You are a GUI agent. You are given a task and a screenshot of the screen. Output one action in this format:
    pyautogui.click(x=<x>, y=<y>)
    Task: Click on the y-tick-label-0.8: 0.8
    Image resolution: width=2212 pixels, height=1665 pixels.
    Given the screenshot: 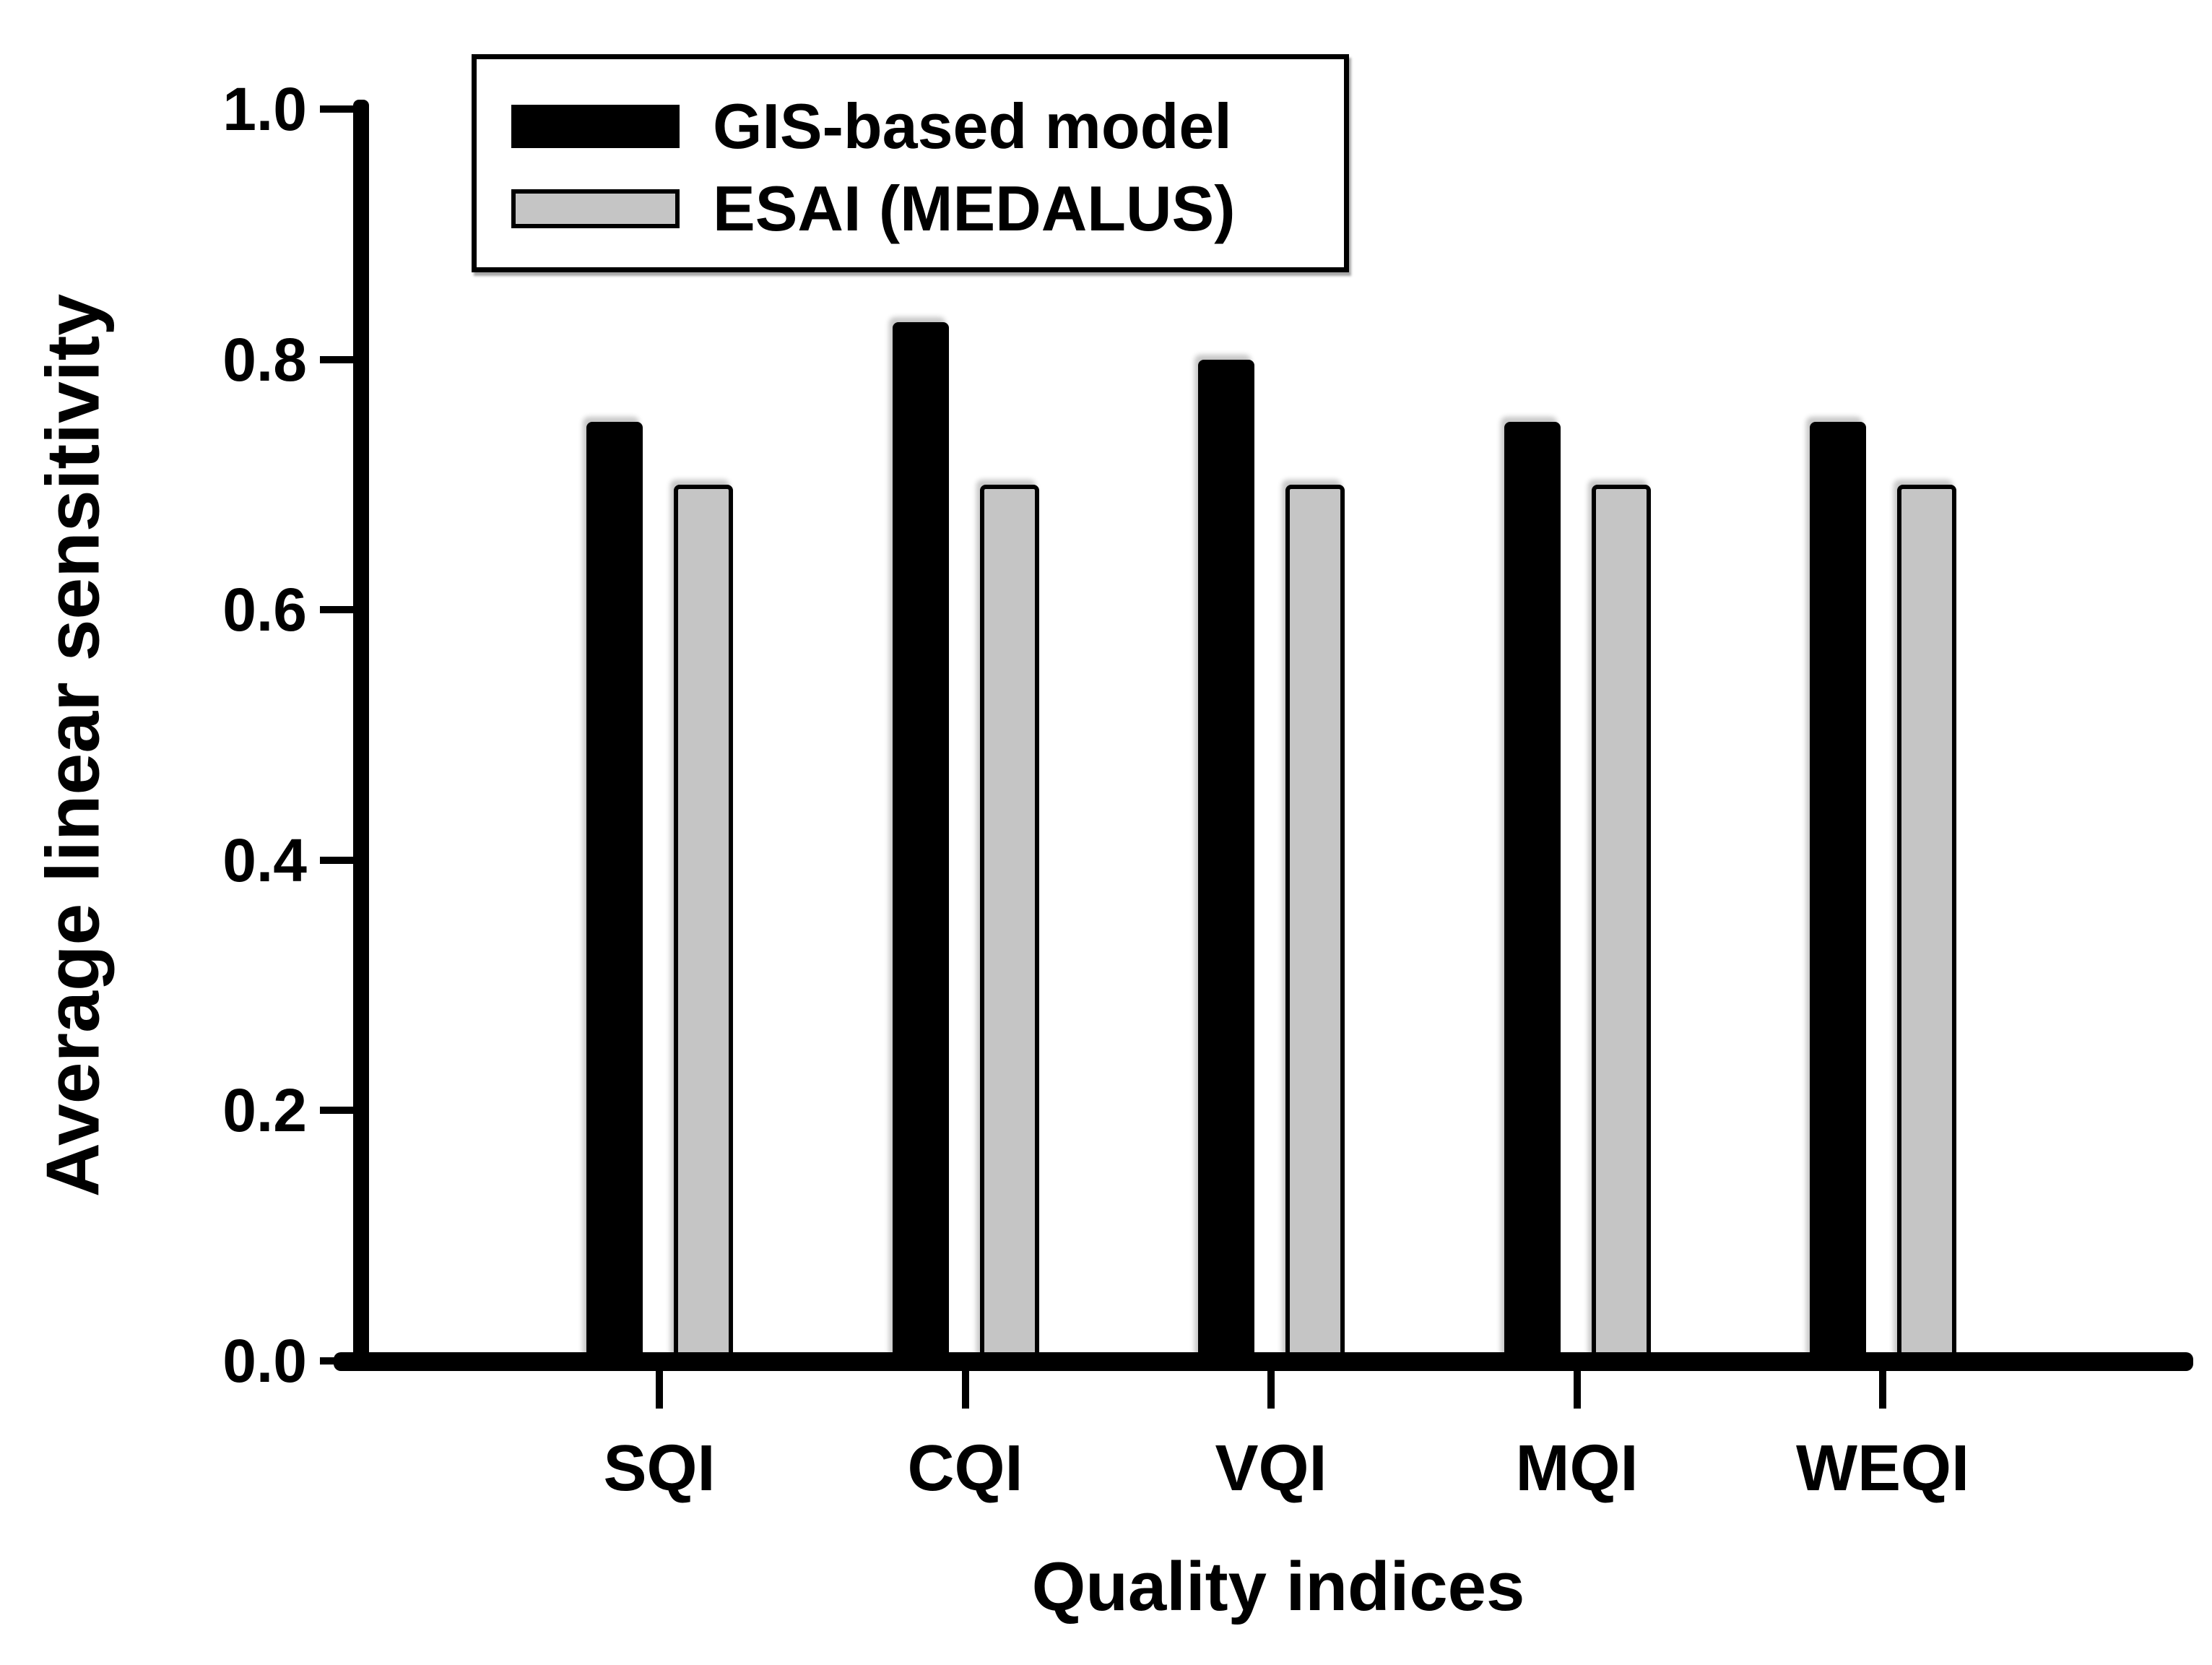 What is the action you would take?
    pyautogui.click(x=265, y=360)
    